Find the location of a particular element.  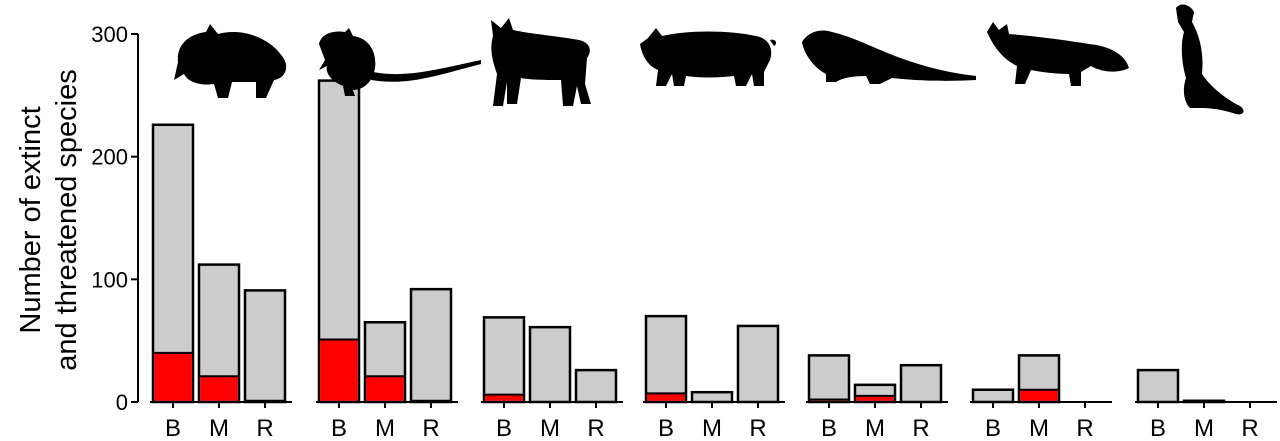

mongoose-icon-shape is located at coordinates (889, 57).